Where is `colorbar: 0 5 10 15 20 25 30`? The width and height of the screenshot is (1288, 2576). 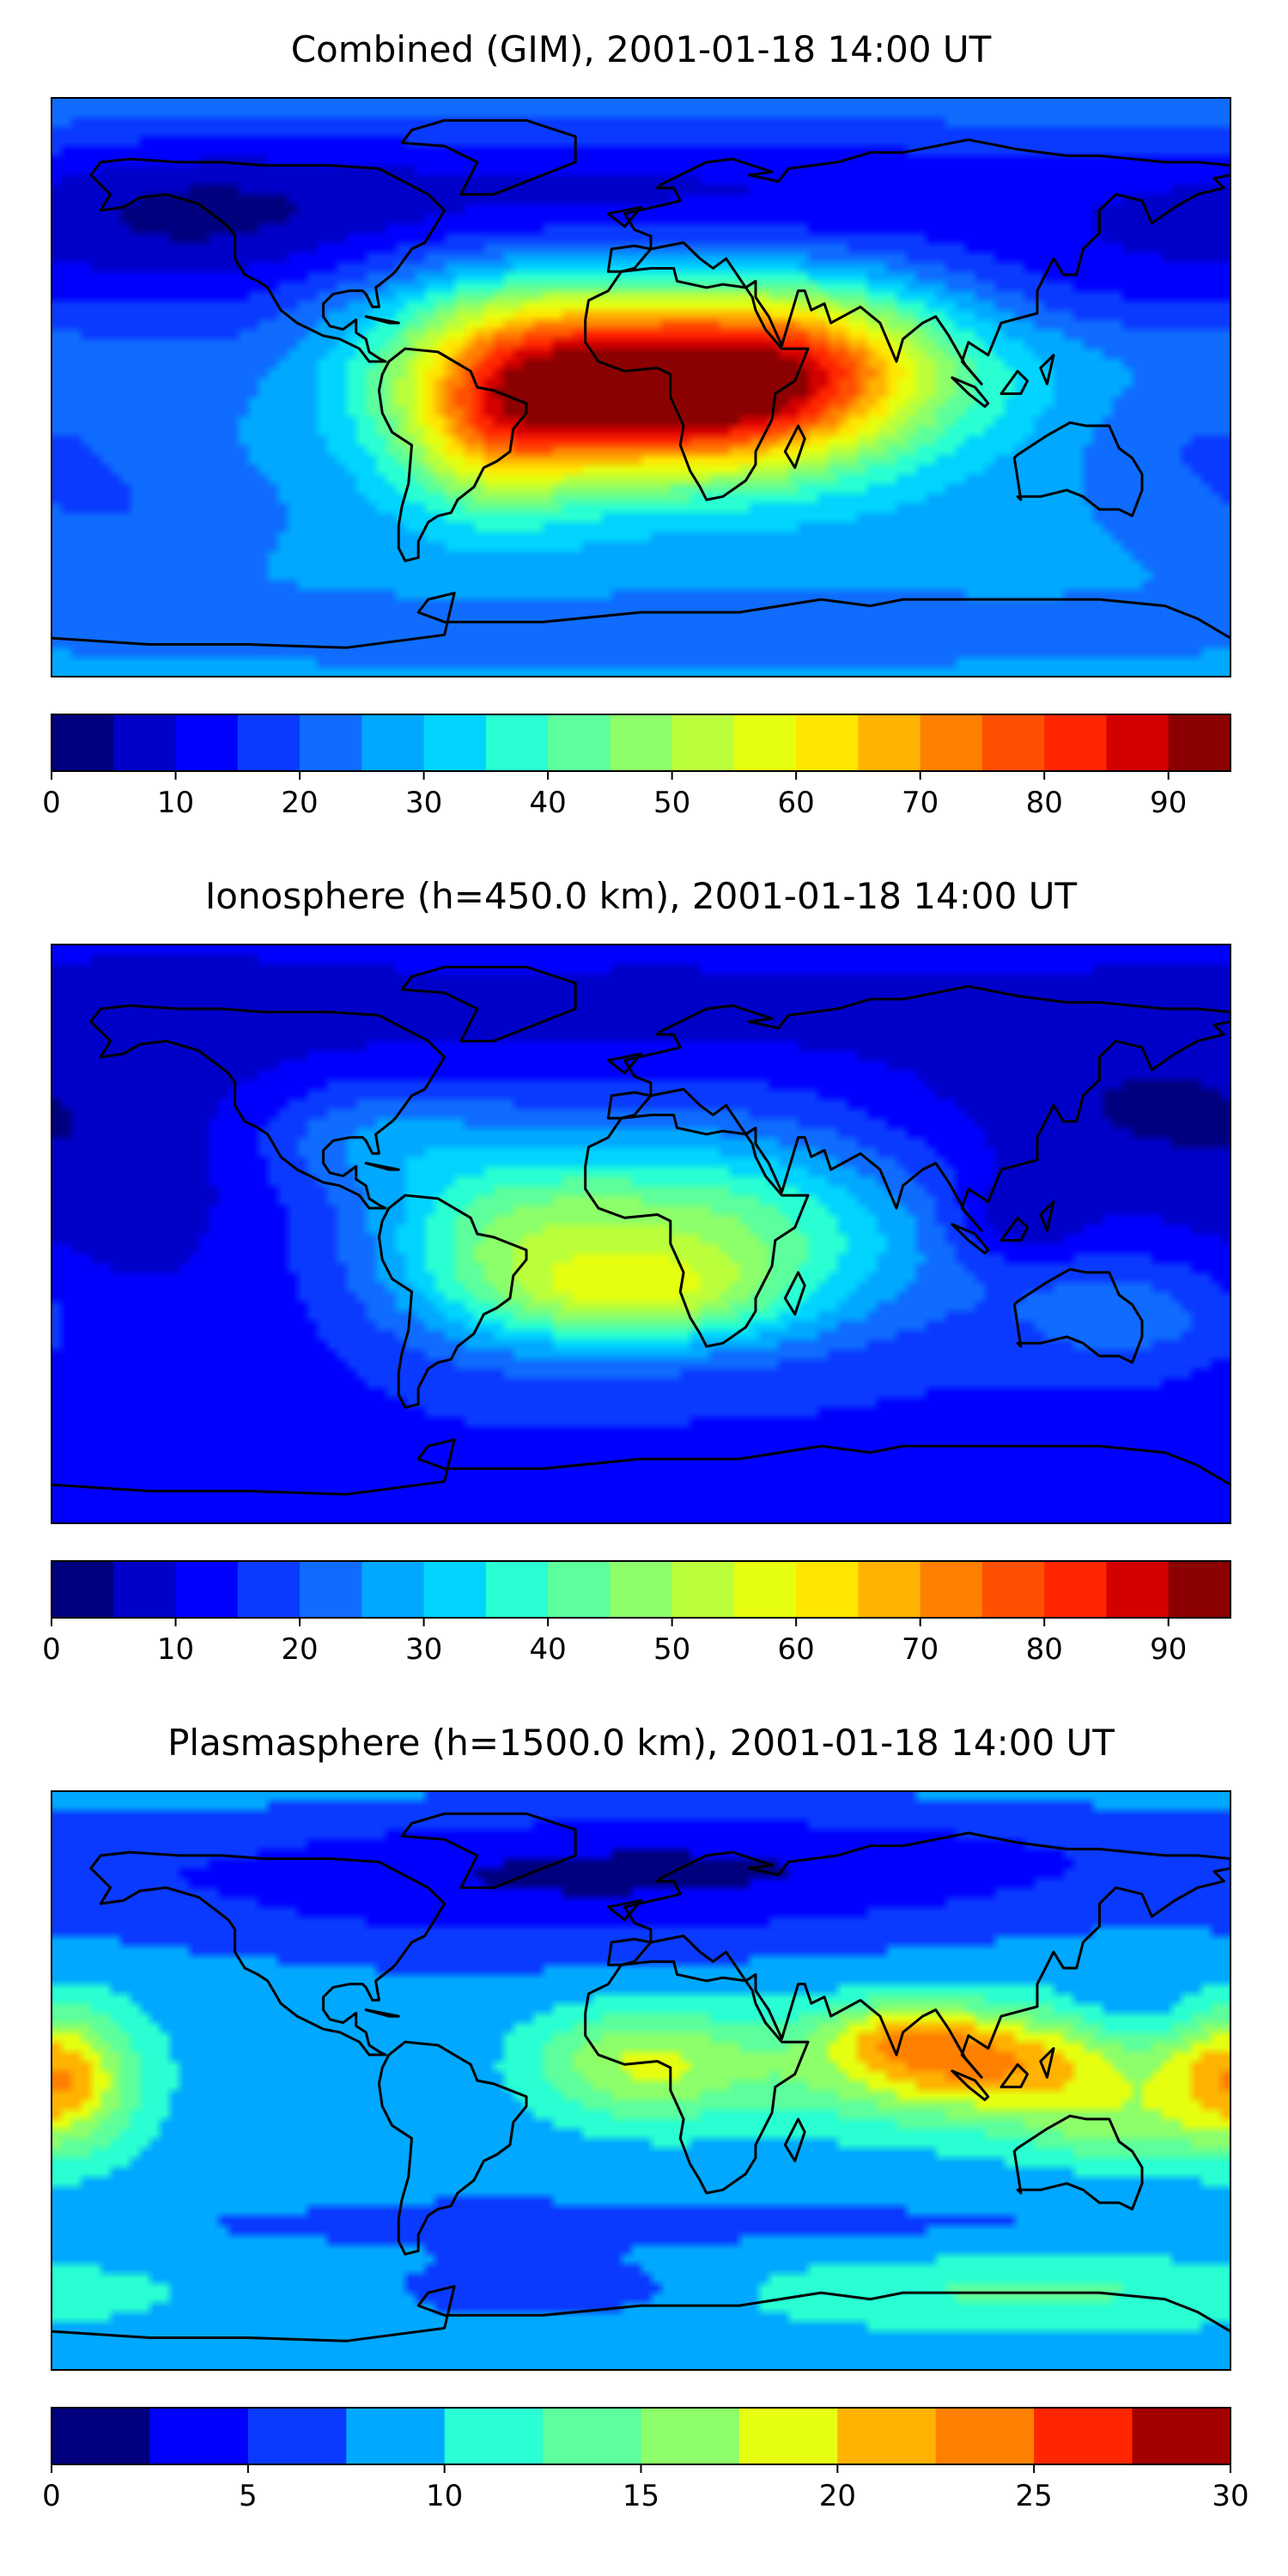 colorbar: 0 5 10 15 20 25 30 is located at coordinates (645, 2460).